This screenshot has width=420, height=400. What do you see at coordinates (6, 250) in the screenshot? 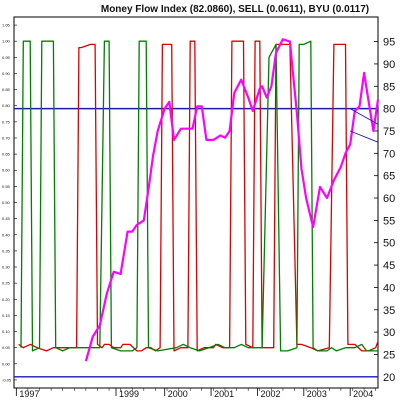
I see `left-axis-tick-label: 0.35` at bounding box center [6, 250].